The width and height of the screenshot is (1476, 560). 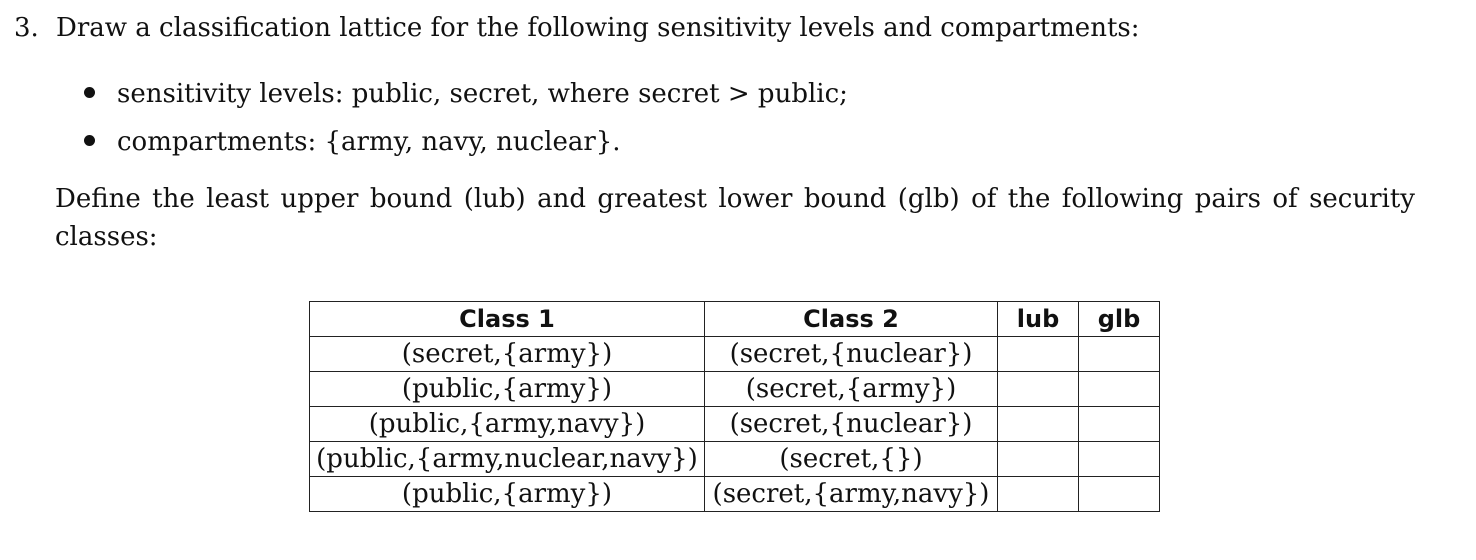 I want to click on table-row: (public,{army}) (secret,{army}), so click(x=734, y=389).